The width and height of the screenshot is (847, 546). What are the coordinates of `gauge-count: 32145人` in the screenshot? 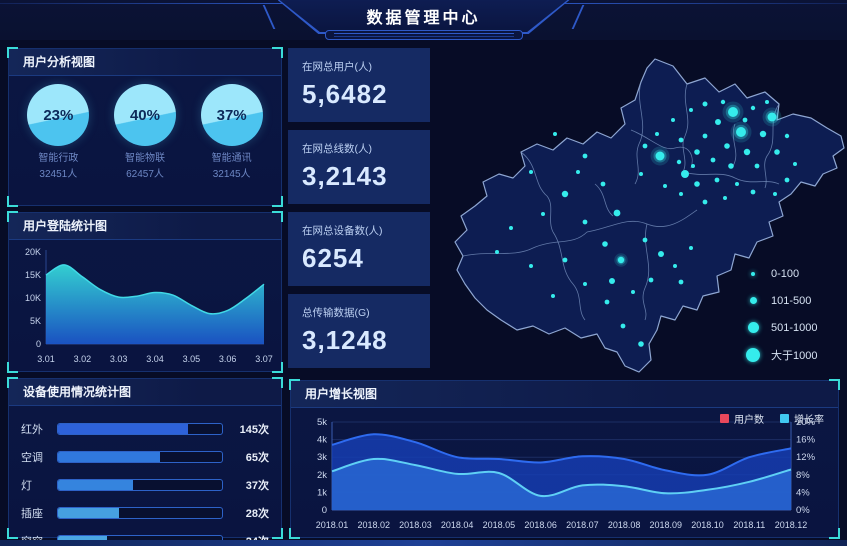 It's located at (231, 174).